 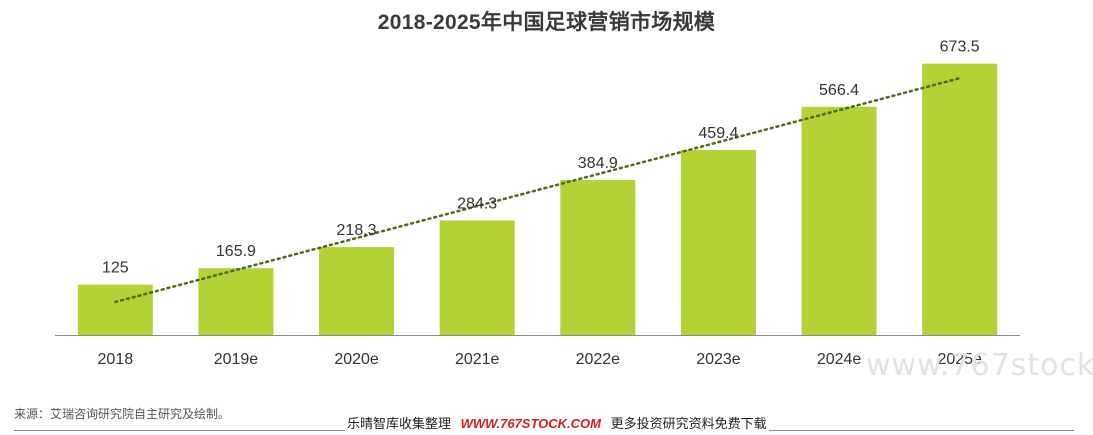 I want to click on value-label-2021e: 284.3, so click(x=477, y=203).